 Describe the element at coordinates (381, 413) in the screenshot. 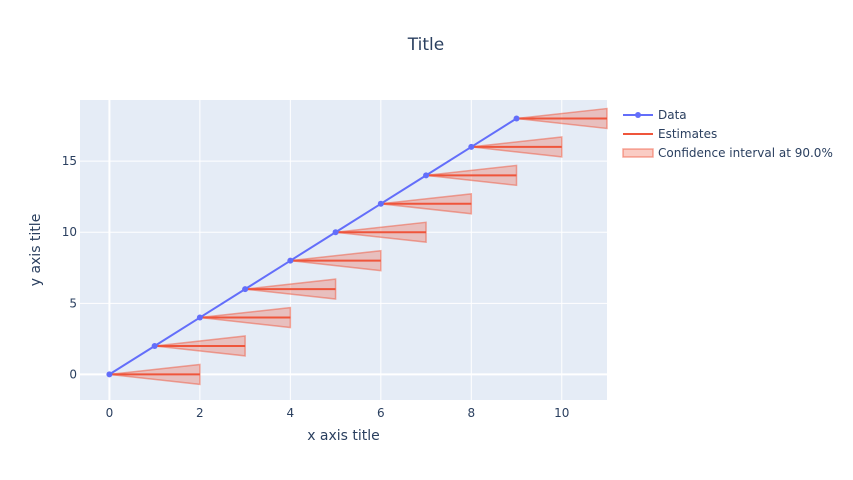

I see `x-tick-label: 6` at that location.